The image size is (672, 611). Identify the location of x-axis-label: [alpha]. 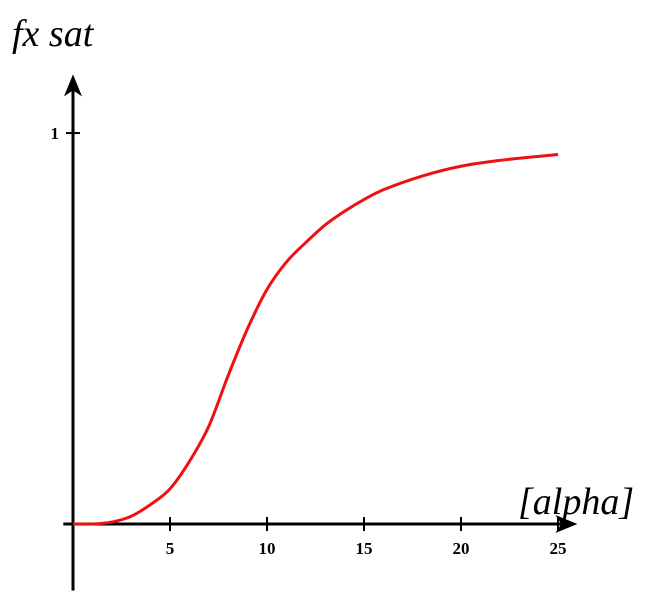
(576, 502).